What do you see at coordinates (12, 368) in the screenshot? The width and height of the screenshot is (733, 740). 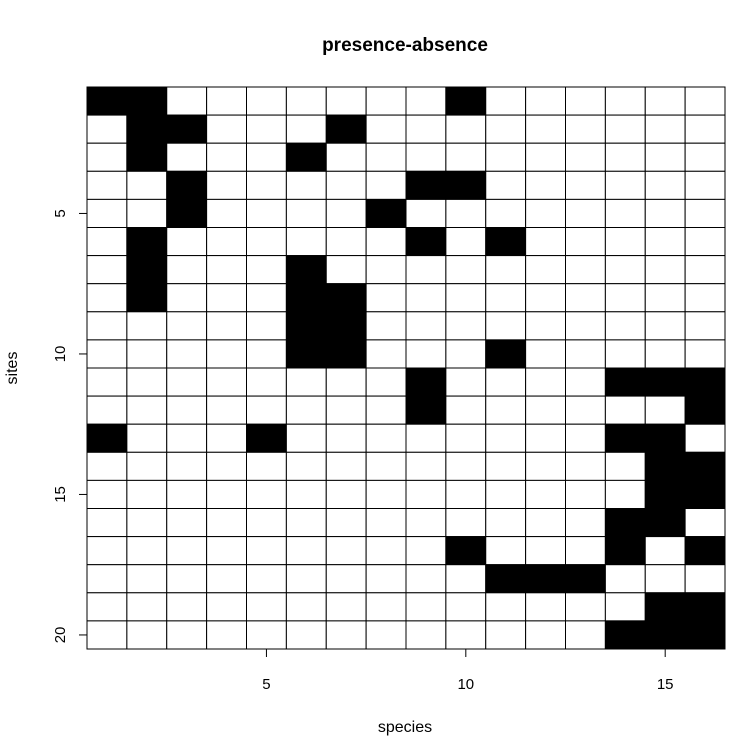 I see `y-axis-label: sites` at bounding box center [12, 368].